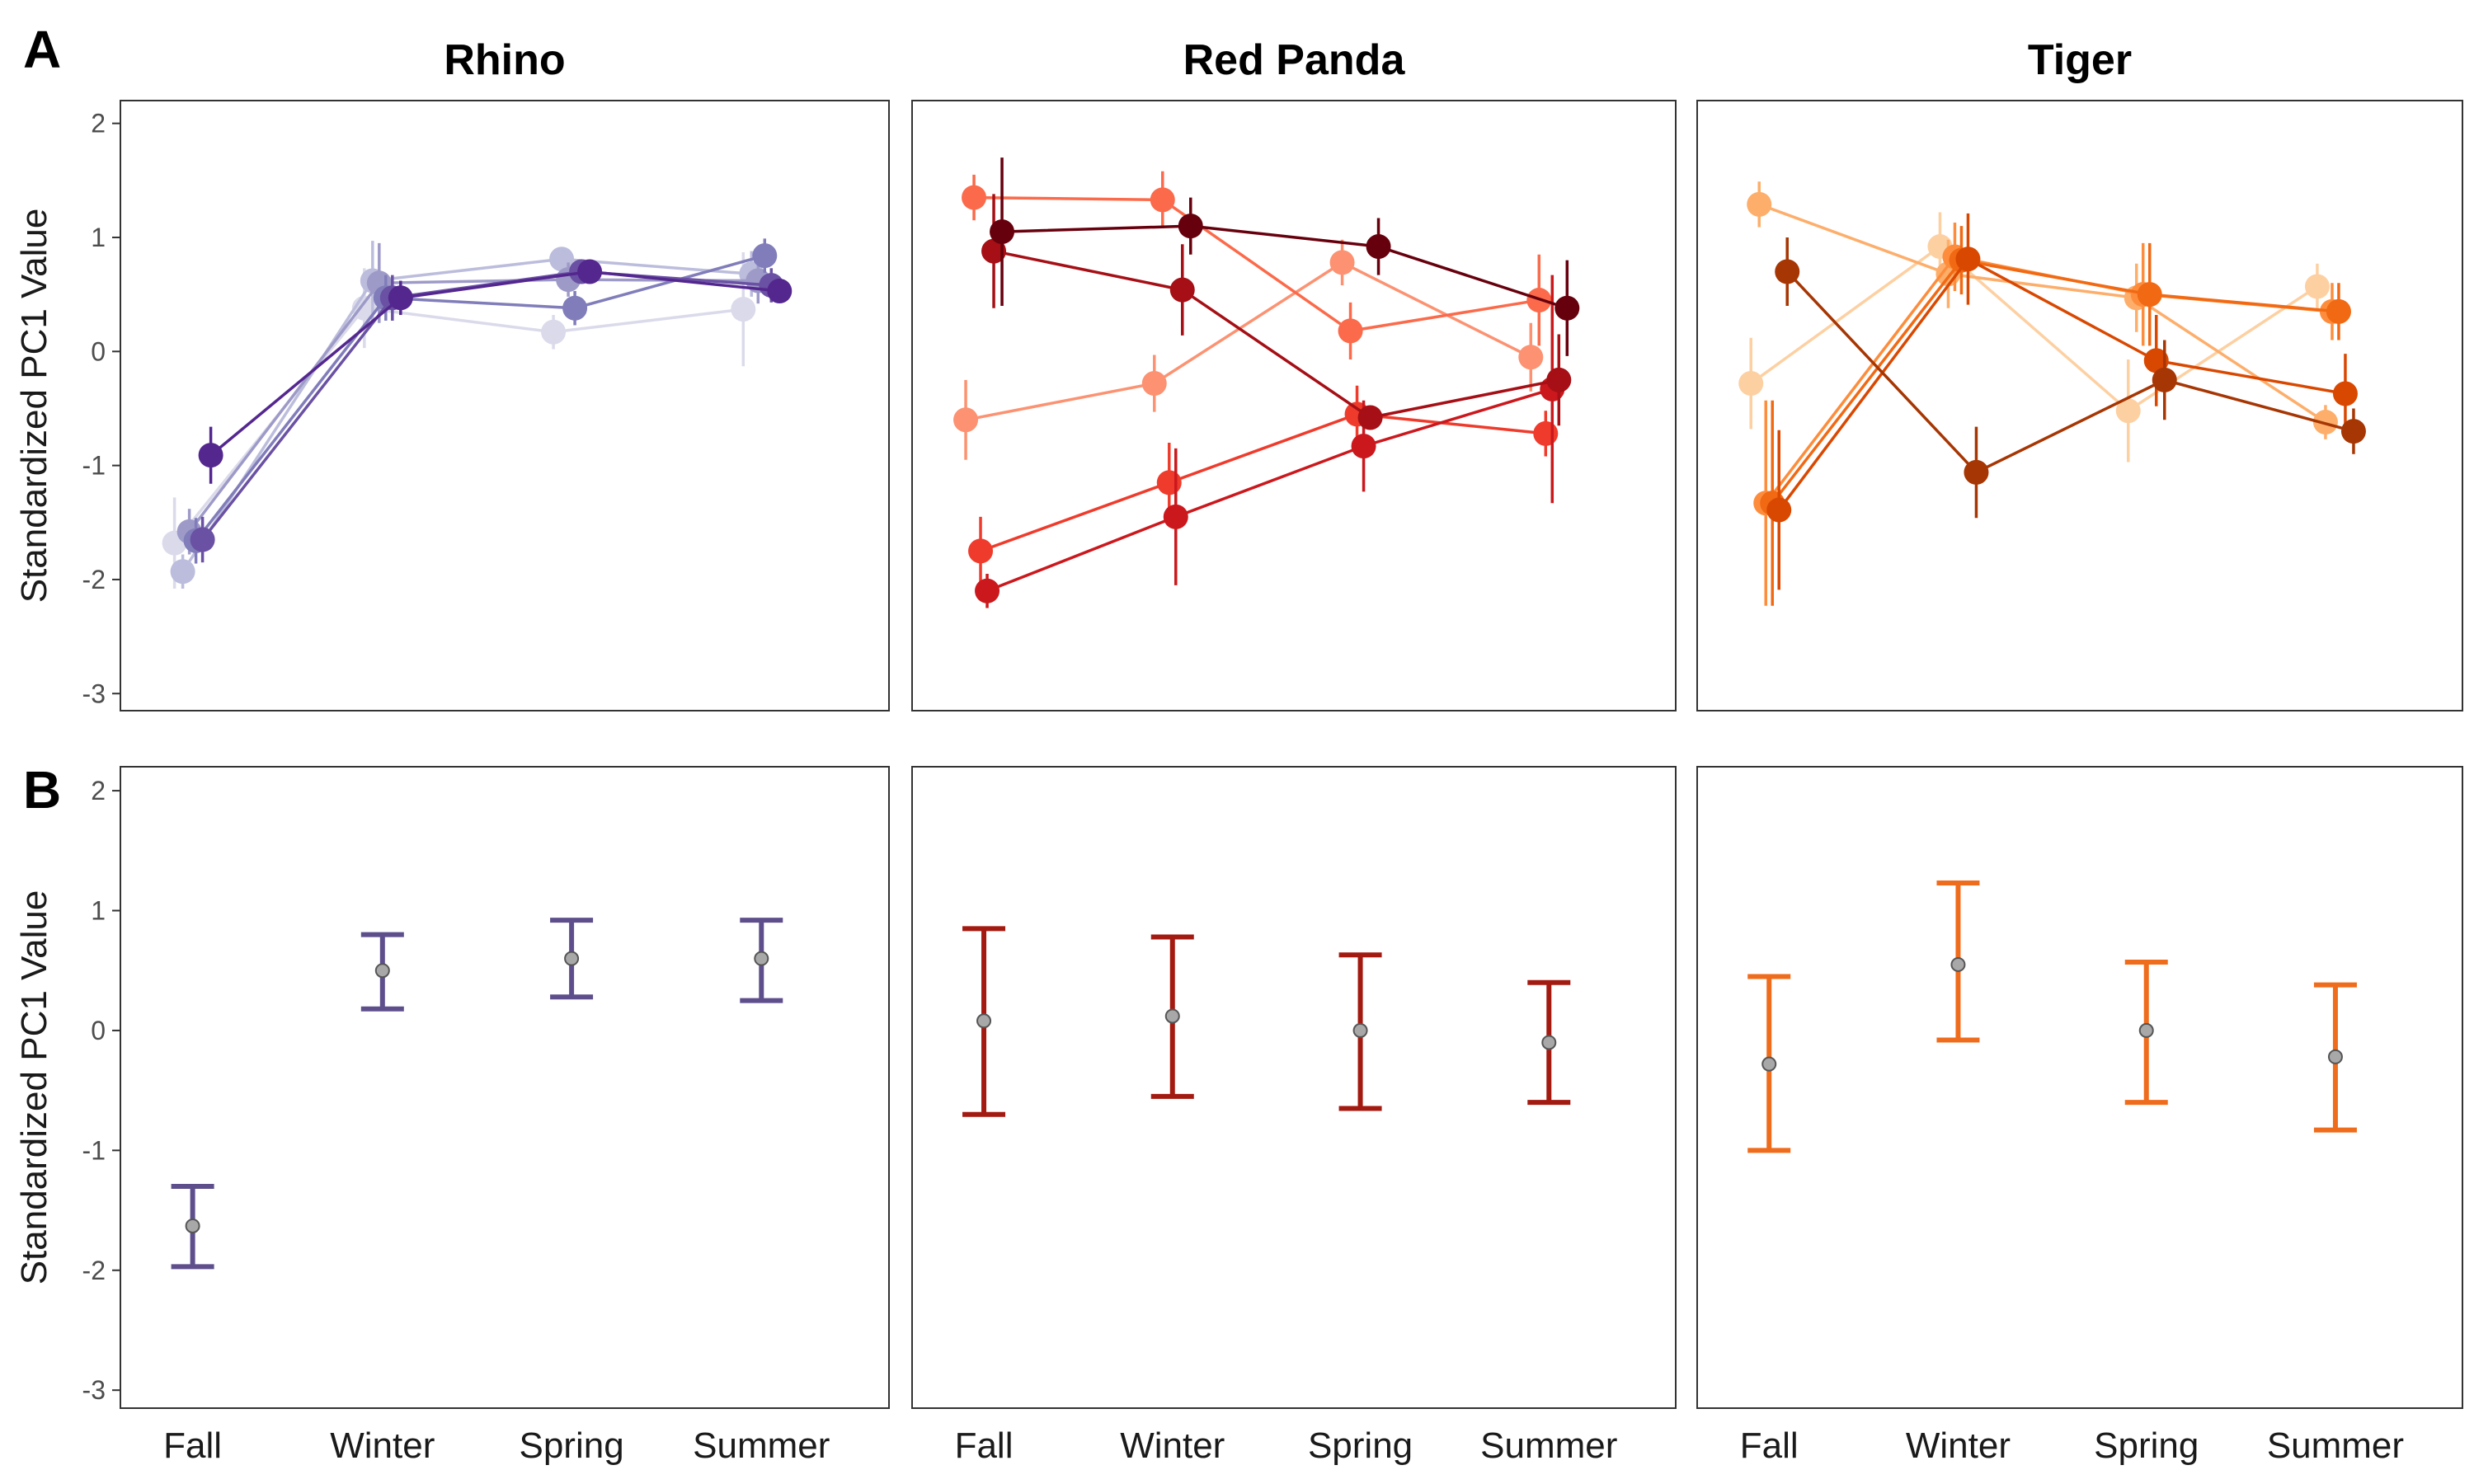  Describe the element at coordinates (1294, 60) in the screenshot. I see `panel-title: Red Panda` at that location.